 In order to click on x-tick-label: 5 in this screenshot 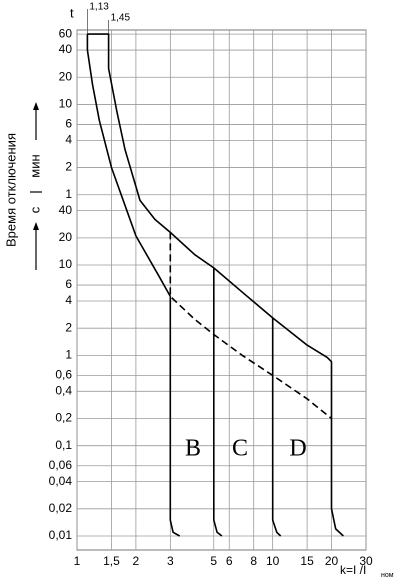, I will do `click(213, 561)`.